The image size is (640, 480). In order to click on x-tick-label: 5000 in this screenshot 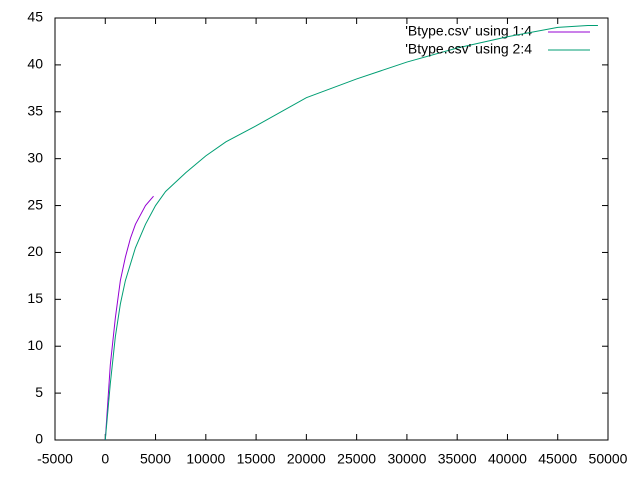, I will do `click(155, 459)`.